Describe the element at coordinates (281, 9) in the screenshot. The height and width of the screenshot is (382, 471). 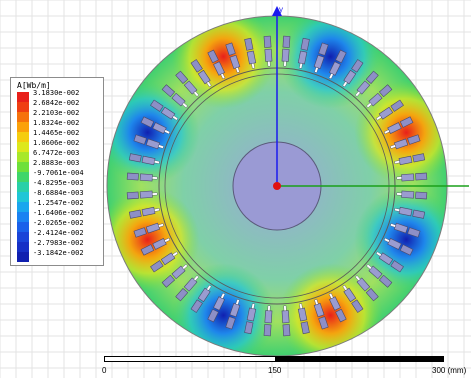
I see `y-axis-label: y` at that location.